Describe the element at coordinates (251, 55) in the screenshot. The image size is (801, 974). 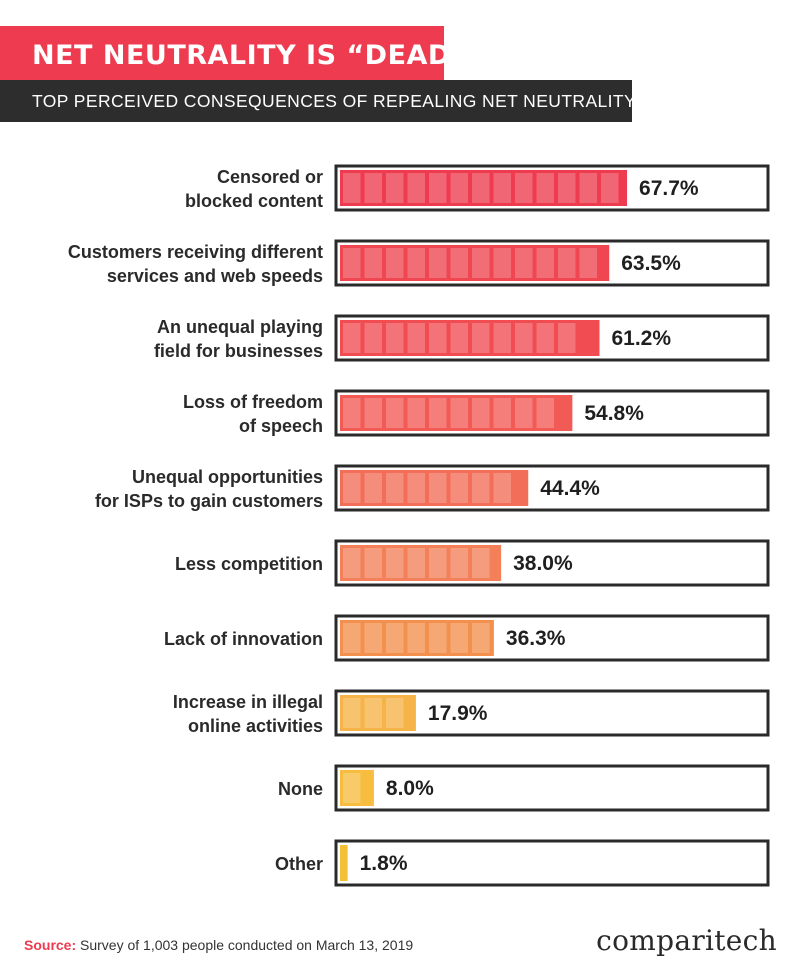
I see `chart-title: NET NEUTRALITY IS “DEAD”` at that location.